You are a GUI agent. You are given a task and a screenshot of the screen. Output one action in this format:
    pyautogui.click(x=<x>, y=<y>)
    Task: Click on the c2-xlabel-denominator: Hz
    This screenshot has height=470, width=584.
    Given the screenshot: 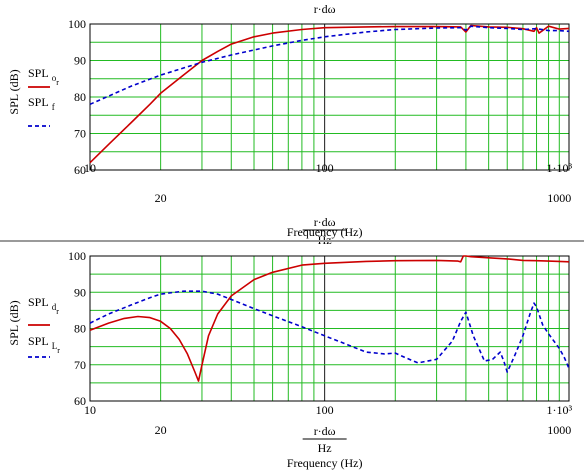 What is the action you would take?
    pyautogui.click(x=325, y=448)
    